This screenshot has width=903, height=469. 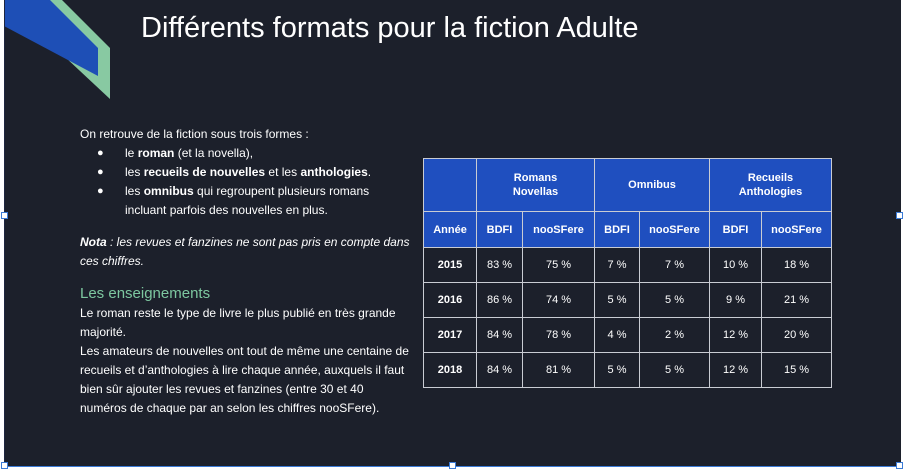 I want to click on table-cell: 75 %, so click(x=558, y=265).